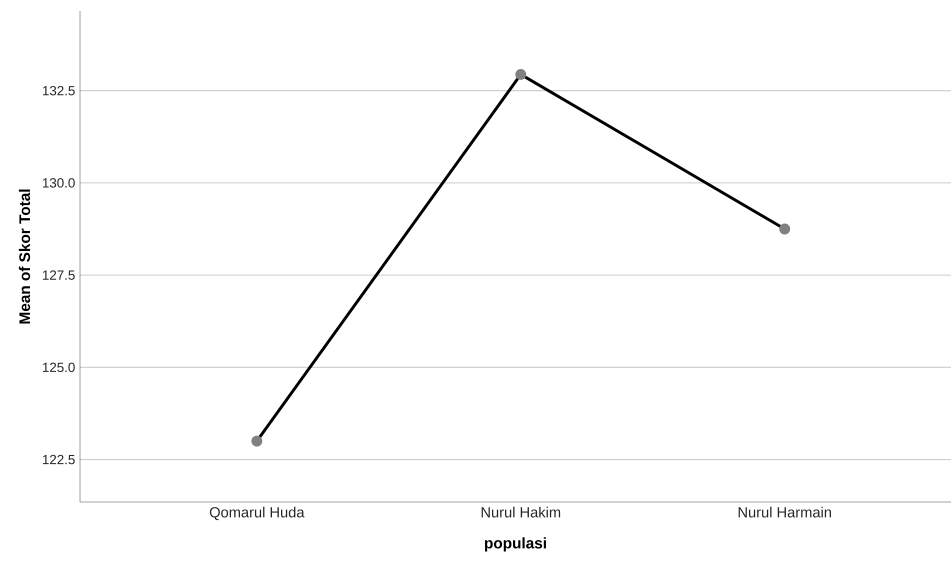 Image resolution: width=951 pixels, height=571 pixels. Describe the element at coordinates (58, 459) in the screenshot. I see `y-tick-label: 122.5` at that location.